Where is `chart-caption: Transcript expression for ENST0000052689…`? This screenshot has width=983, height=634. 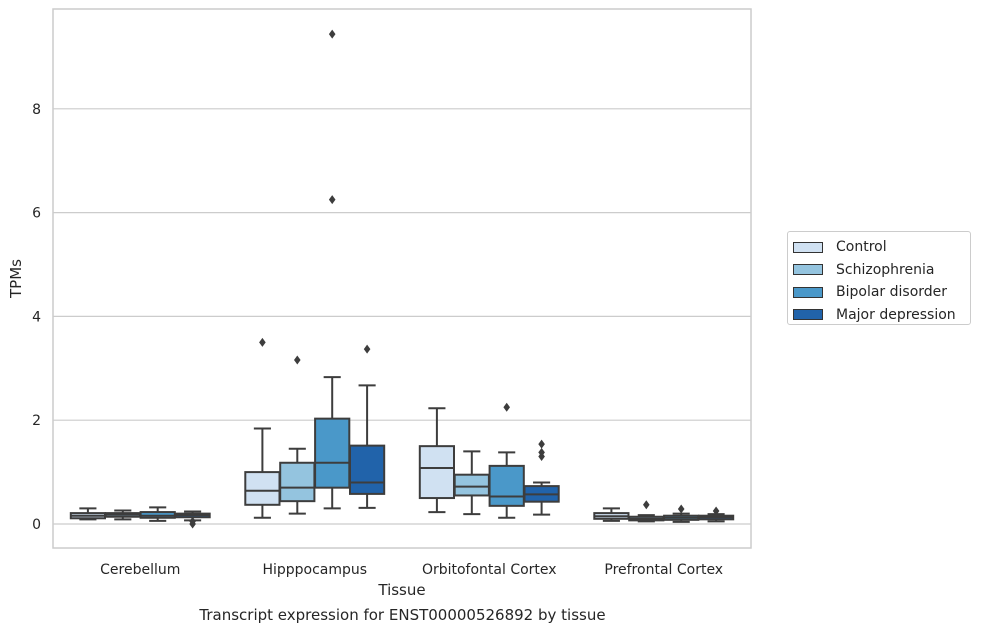 chart-caption: Transcript expression for ENST0000052689… is located at coordinates (402, 615).